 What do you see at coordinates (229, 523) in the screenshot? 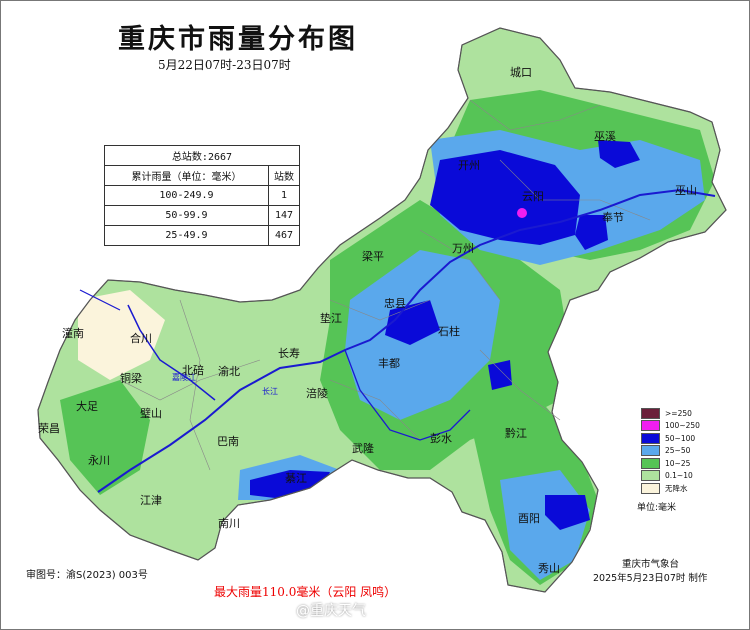
I see `city-label: 南川` at bounding box center [229, 523].